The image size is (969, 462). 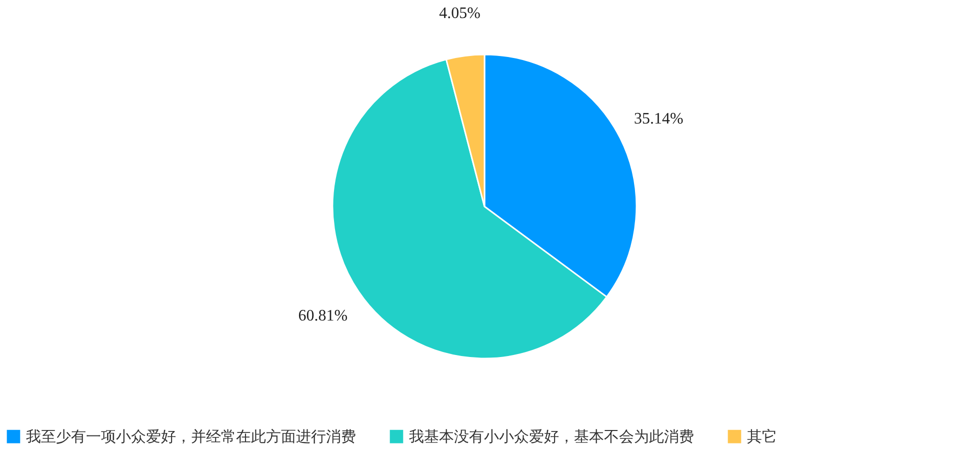 I want to click on data-label: 35.14%, so click(x=659, y=119).